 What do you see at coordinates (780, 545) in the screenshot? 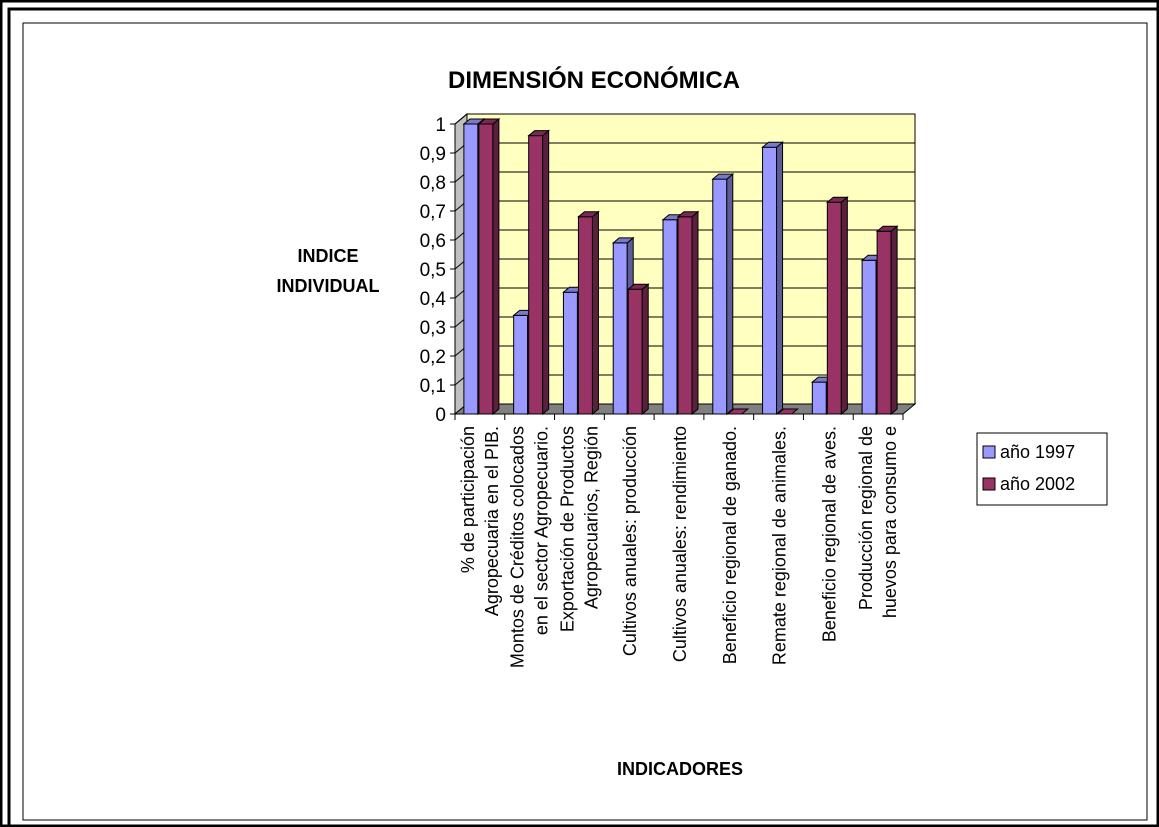
I see `x-tick-label: Remate regional de animales.` at bounding box center [780, 545].